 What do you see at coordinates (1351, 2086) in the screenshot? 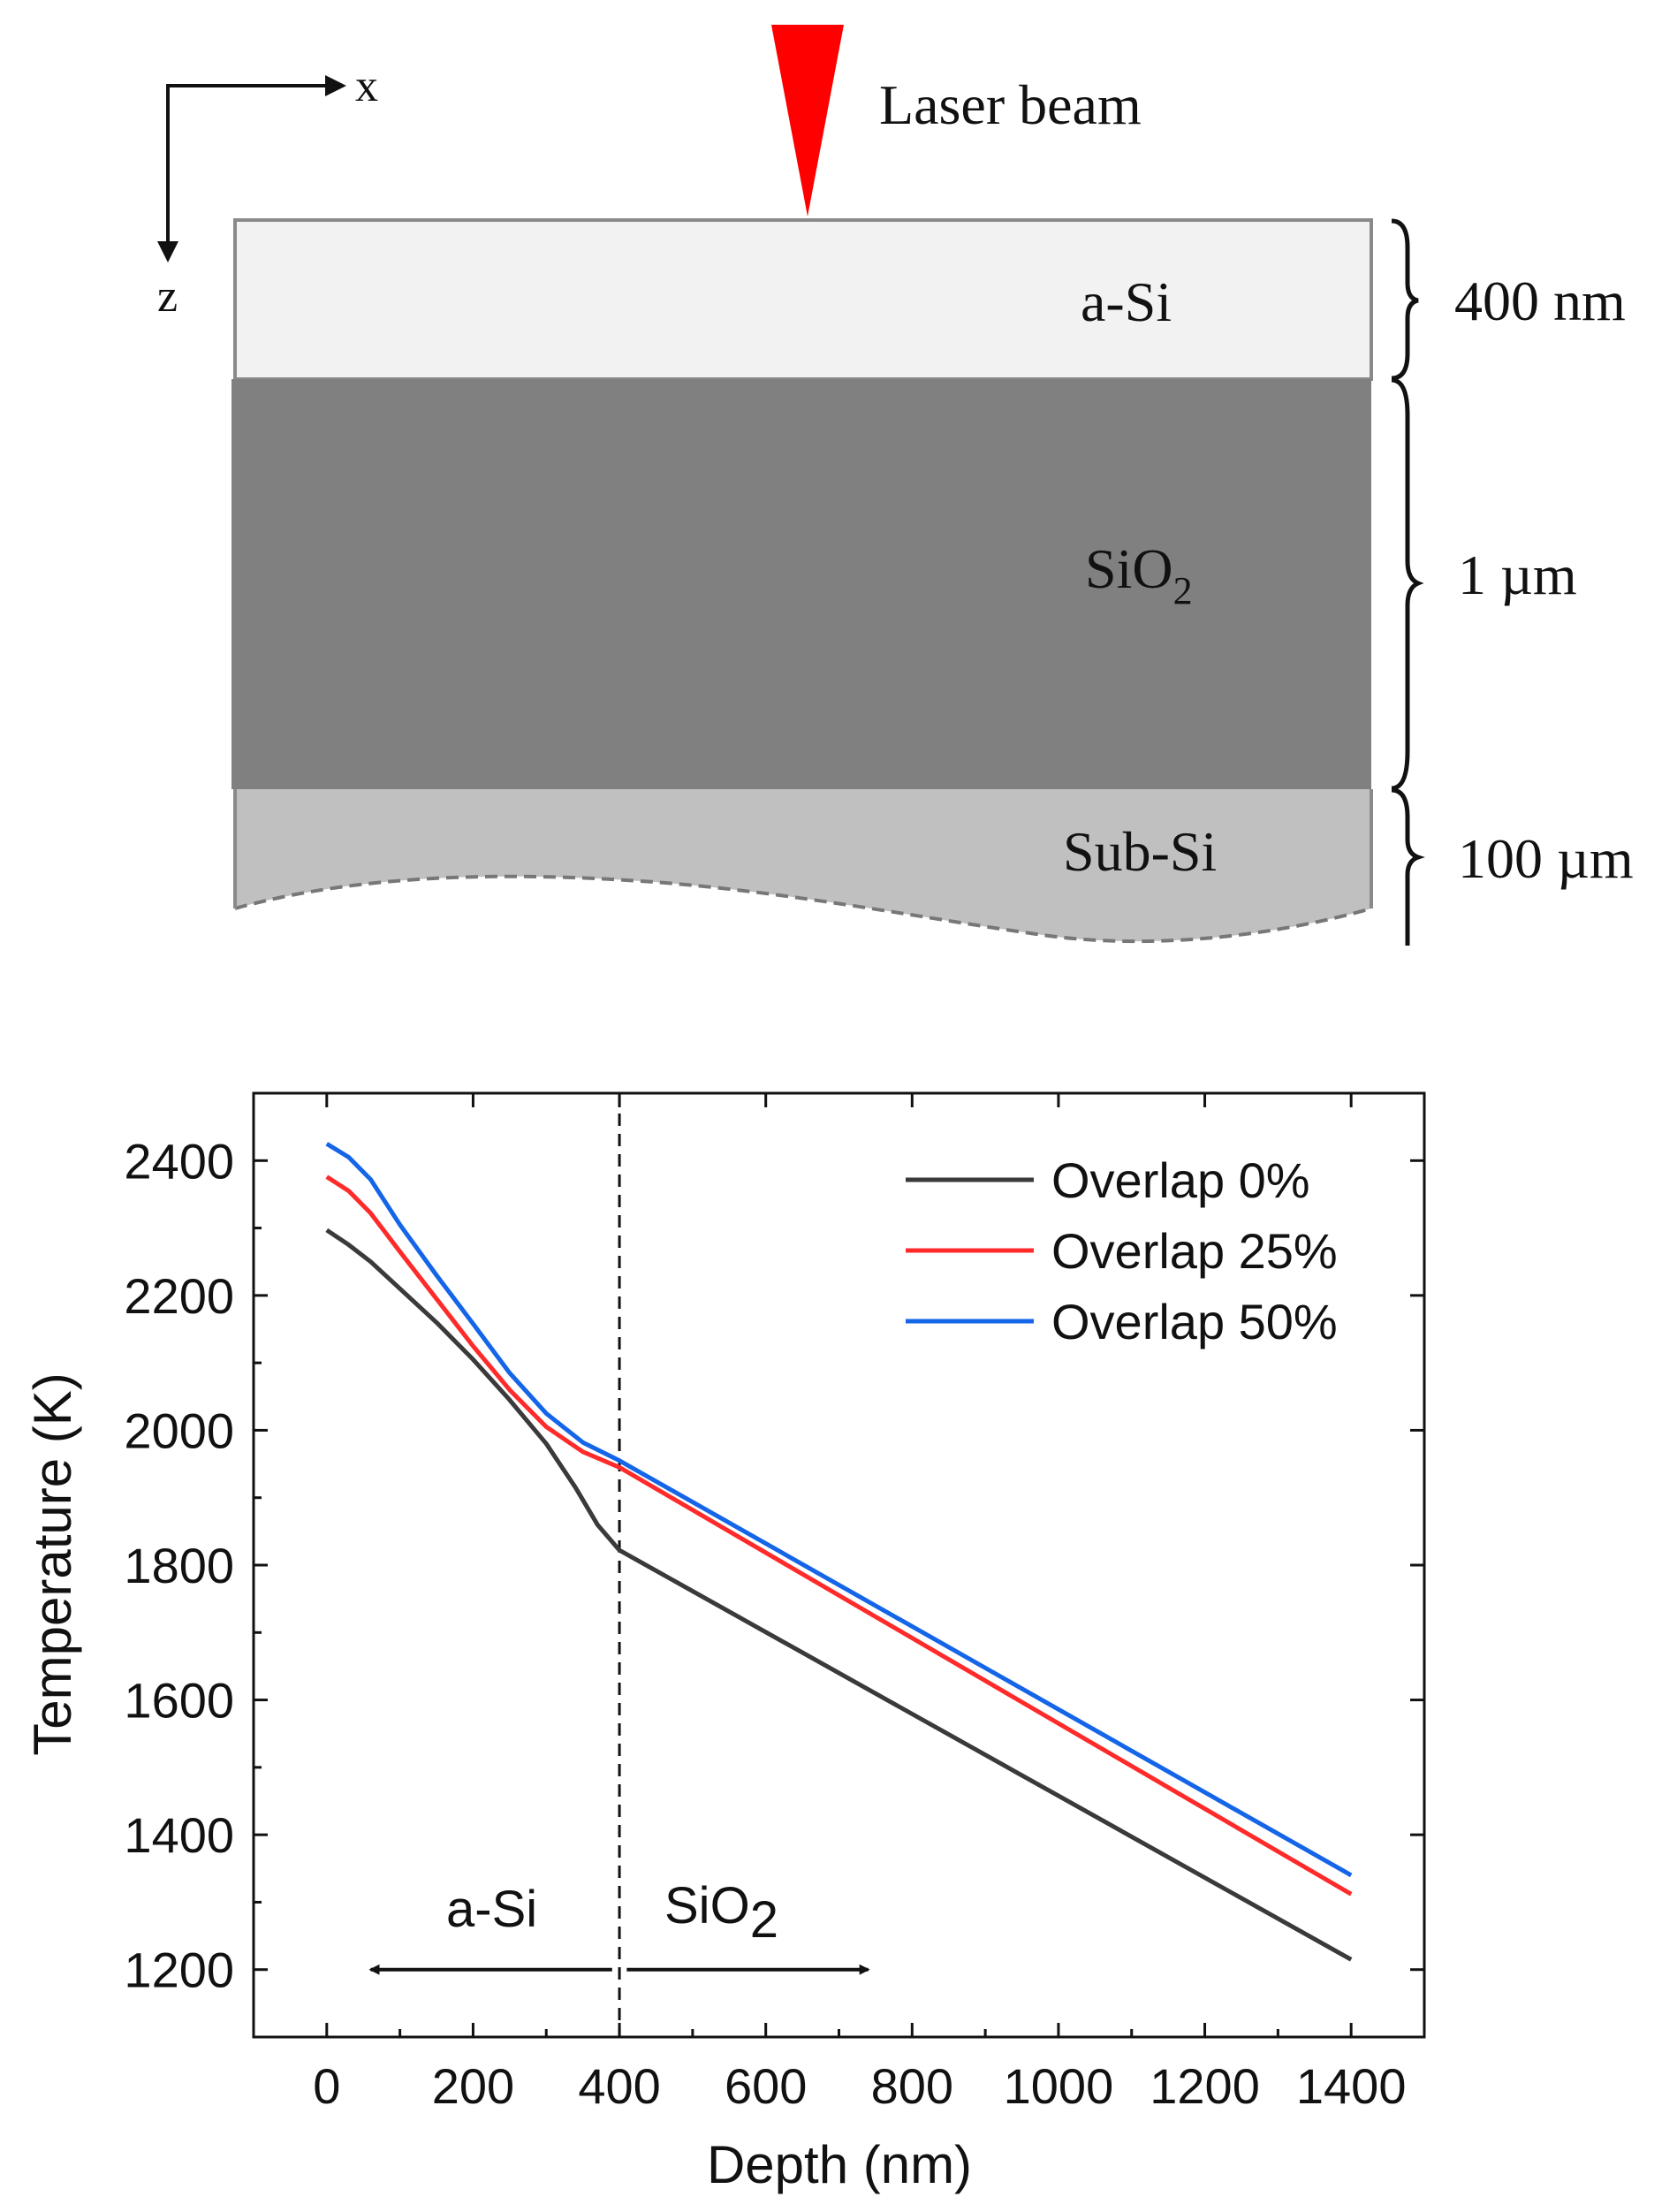
I see `x-tick-label: 1400` at bounding box center [1351, 2086].